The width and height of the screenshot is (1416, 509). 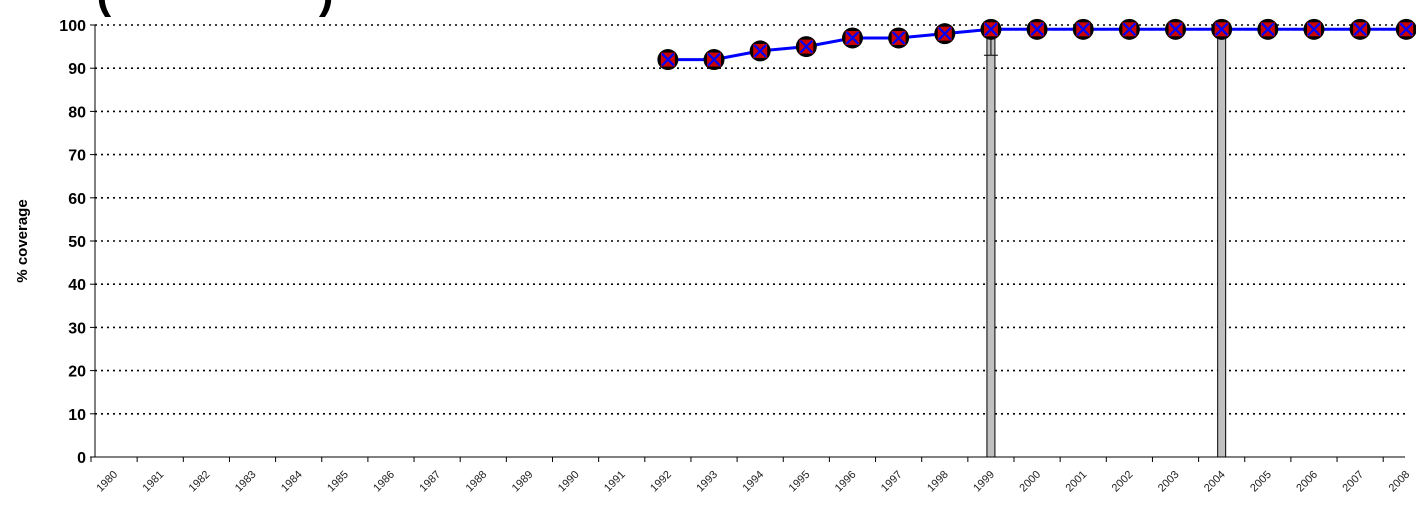 What do you see at coordinates (77, 285) in the screenshot?
I see `y-tick-label: 40` at bounding box center [77, 285].